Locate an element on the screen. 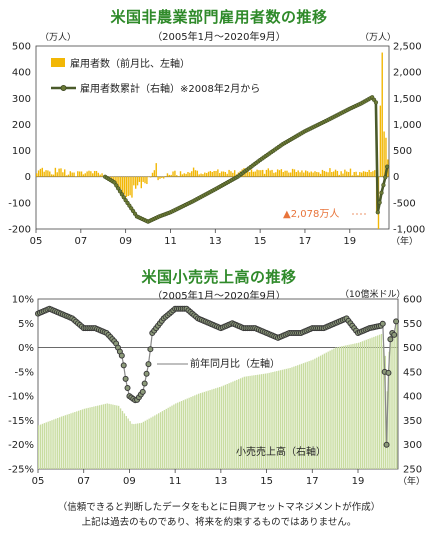 Image resolution: width=438 pixels, height=550 pixels. chart2-yright-tick: 300 is located at coordinates (412, 445).